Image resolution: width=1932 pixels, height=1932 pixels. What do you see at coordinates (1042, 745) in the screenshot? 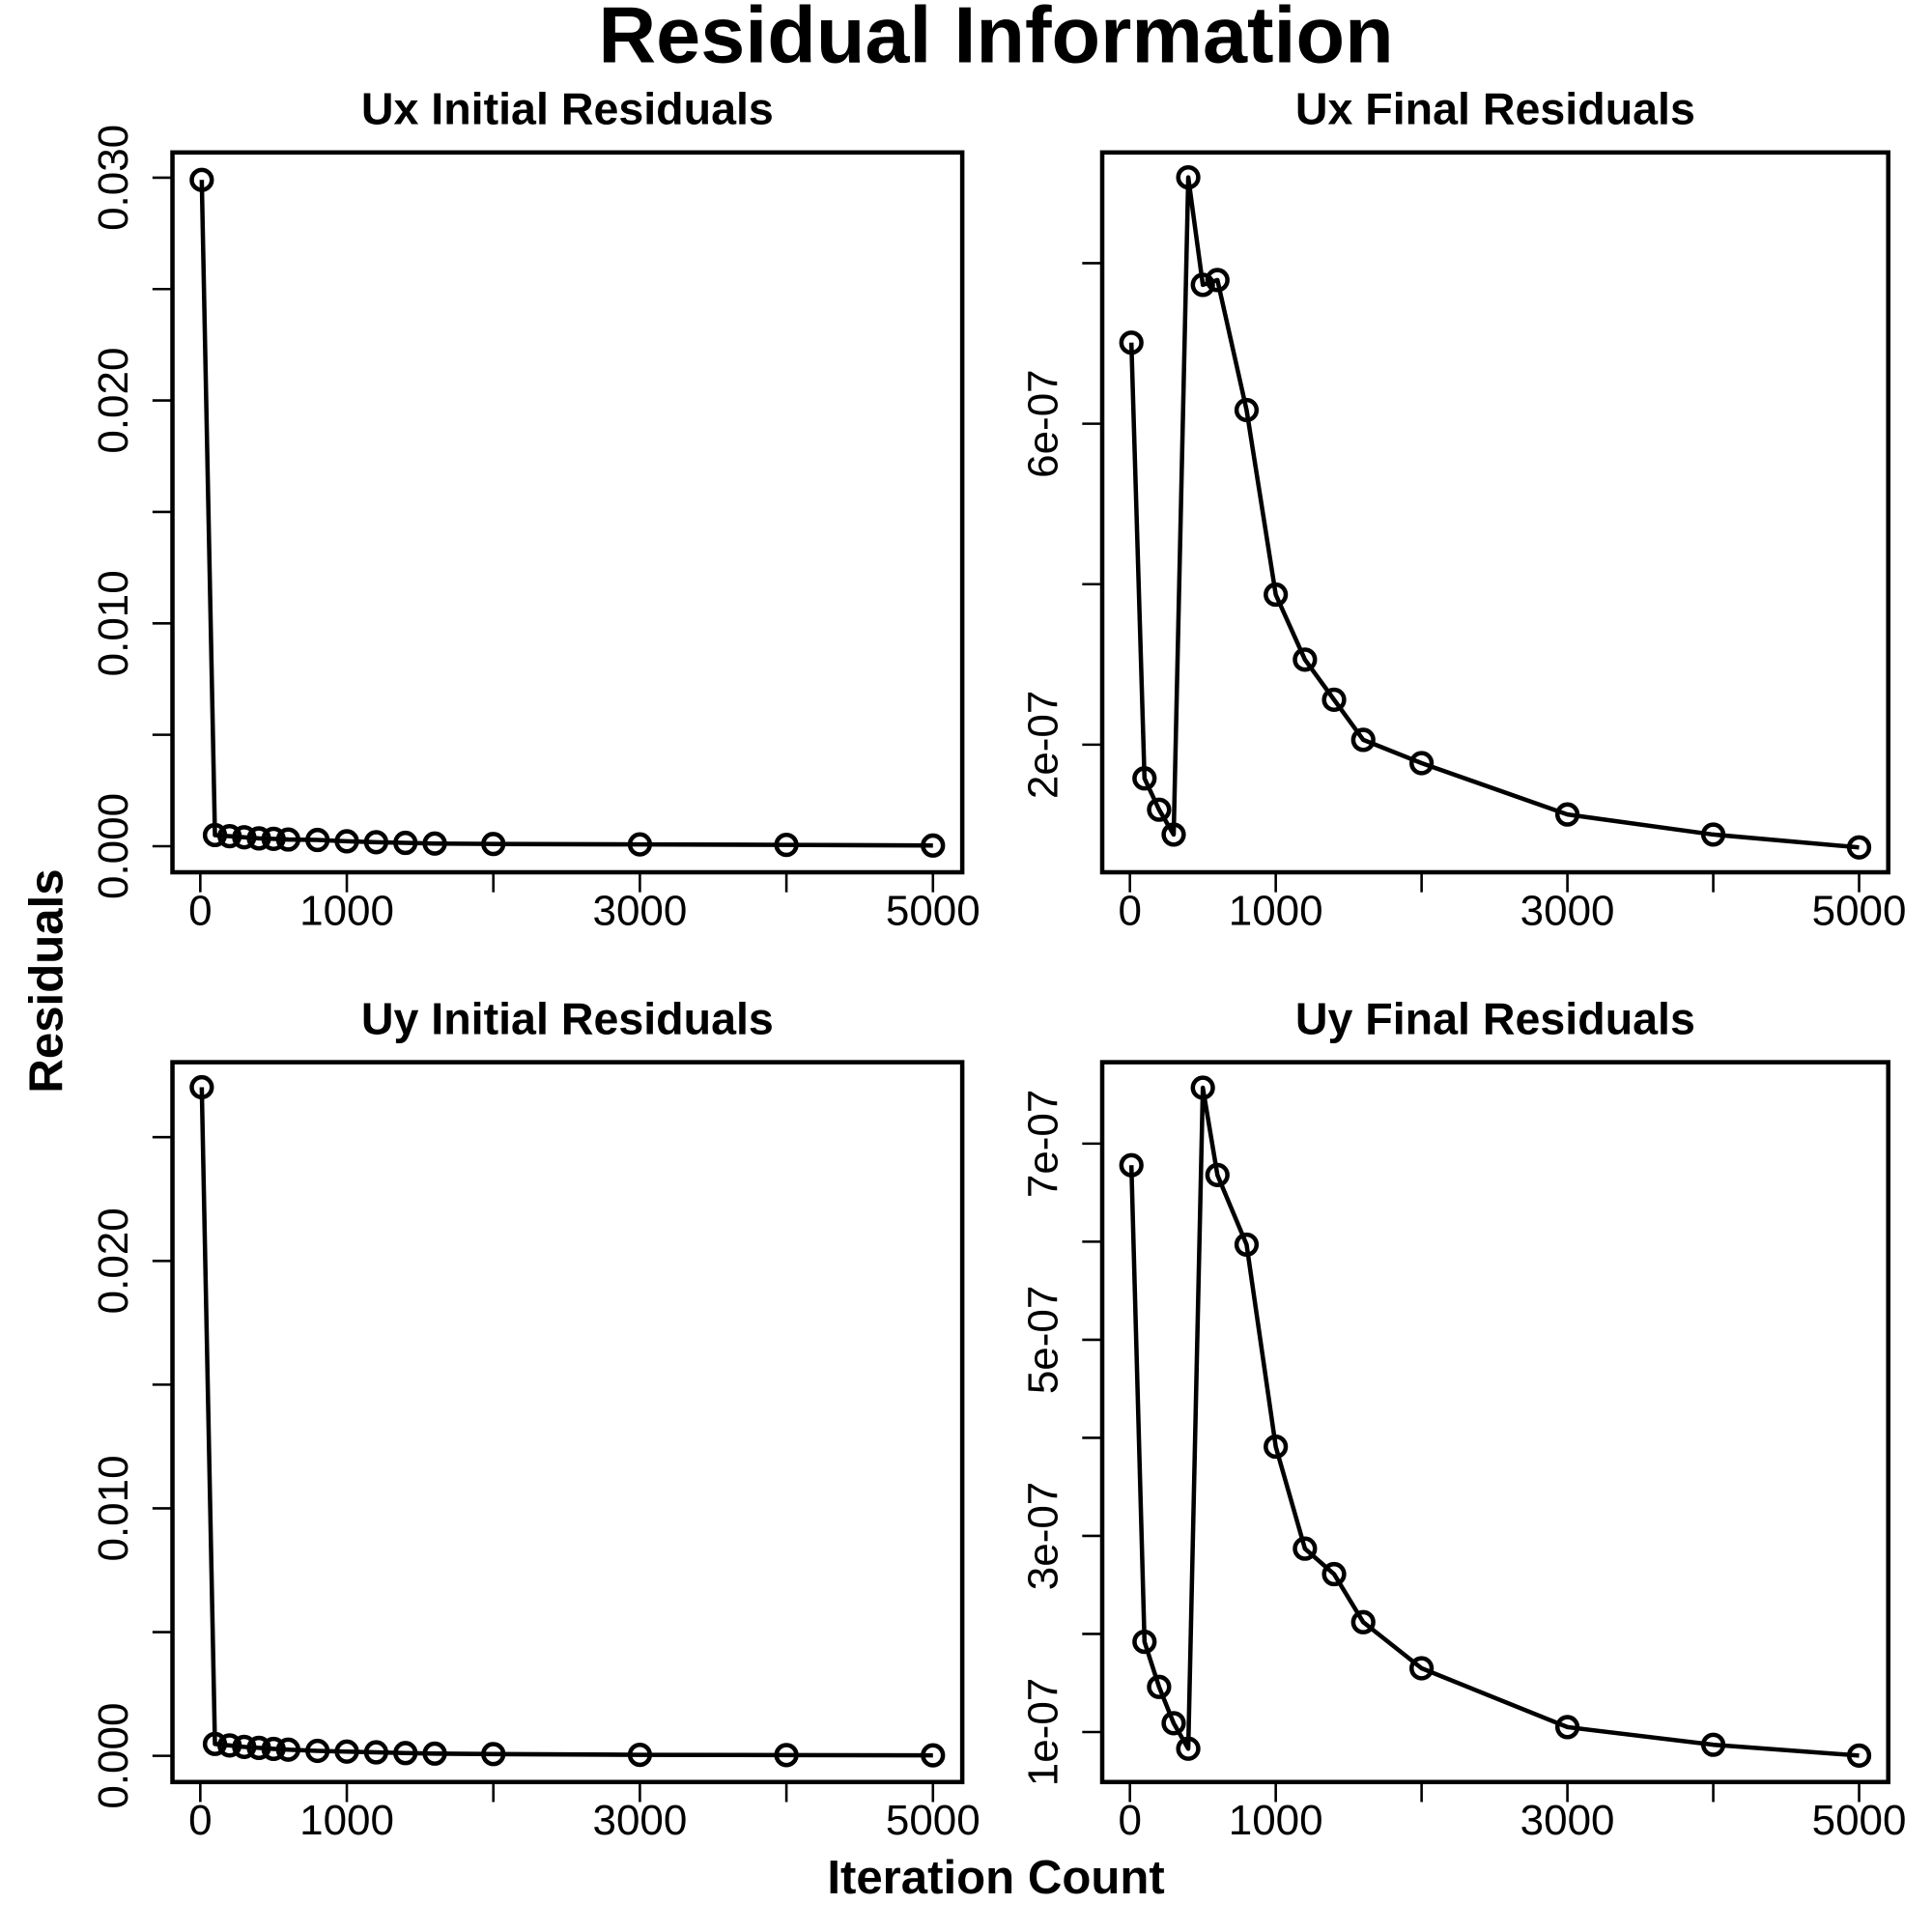
I see `y-tick-label: 2e-07` at bounding box center [1042, 745].